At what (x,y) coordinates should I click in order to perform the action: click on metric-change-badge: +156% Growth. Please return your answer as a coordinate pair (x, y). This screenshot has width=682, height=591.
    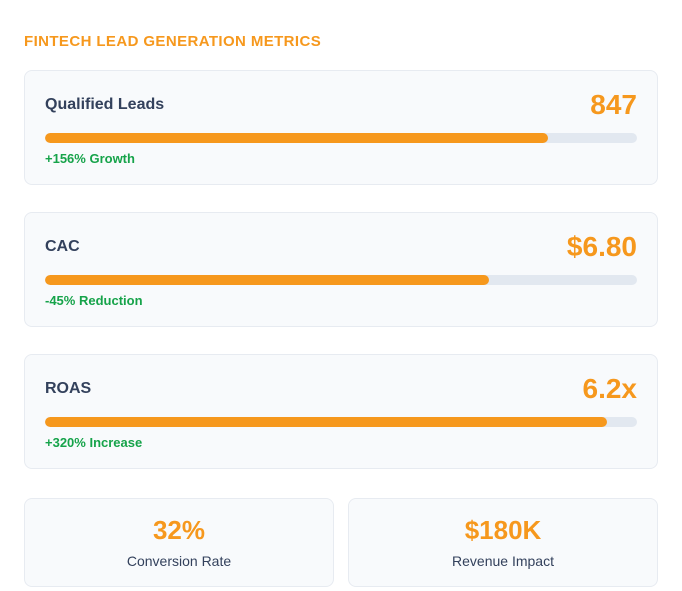
    Looking at the image, I should click on (90, 158).